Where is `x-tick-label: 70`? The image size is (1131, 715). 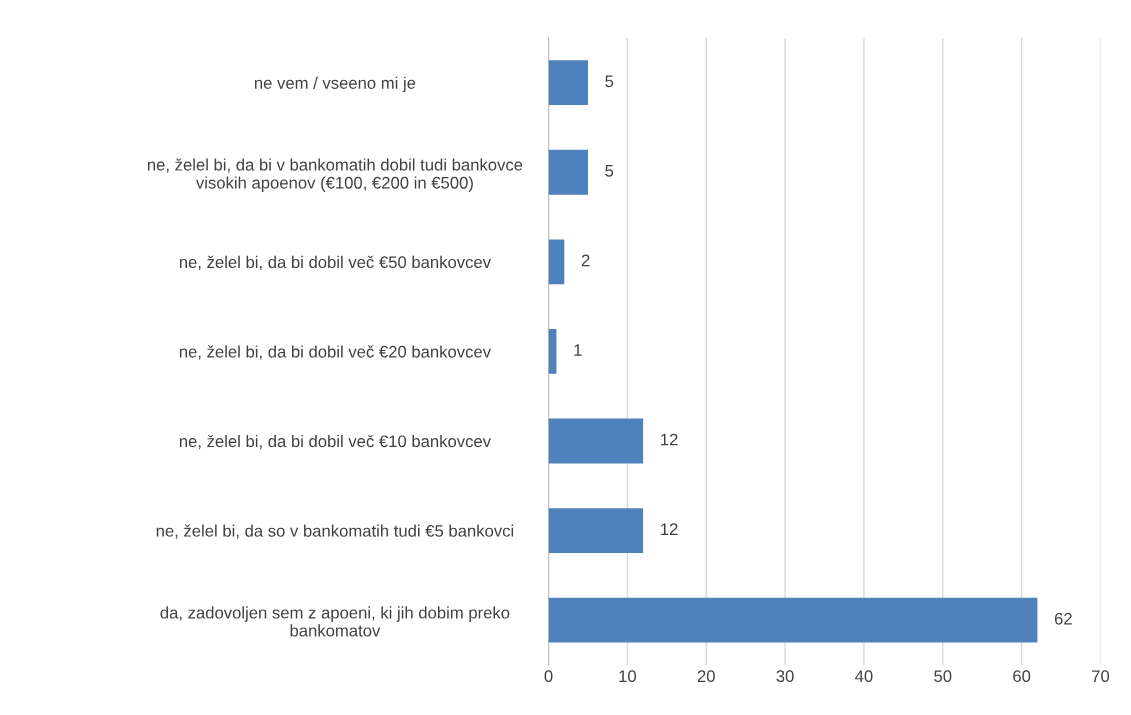 x-tick-label: 70 is located at coordinates (1101, 676).